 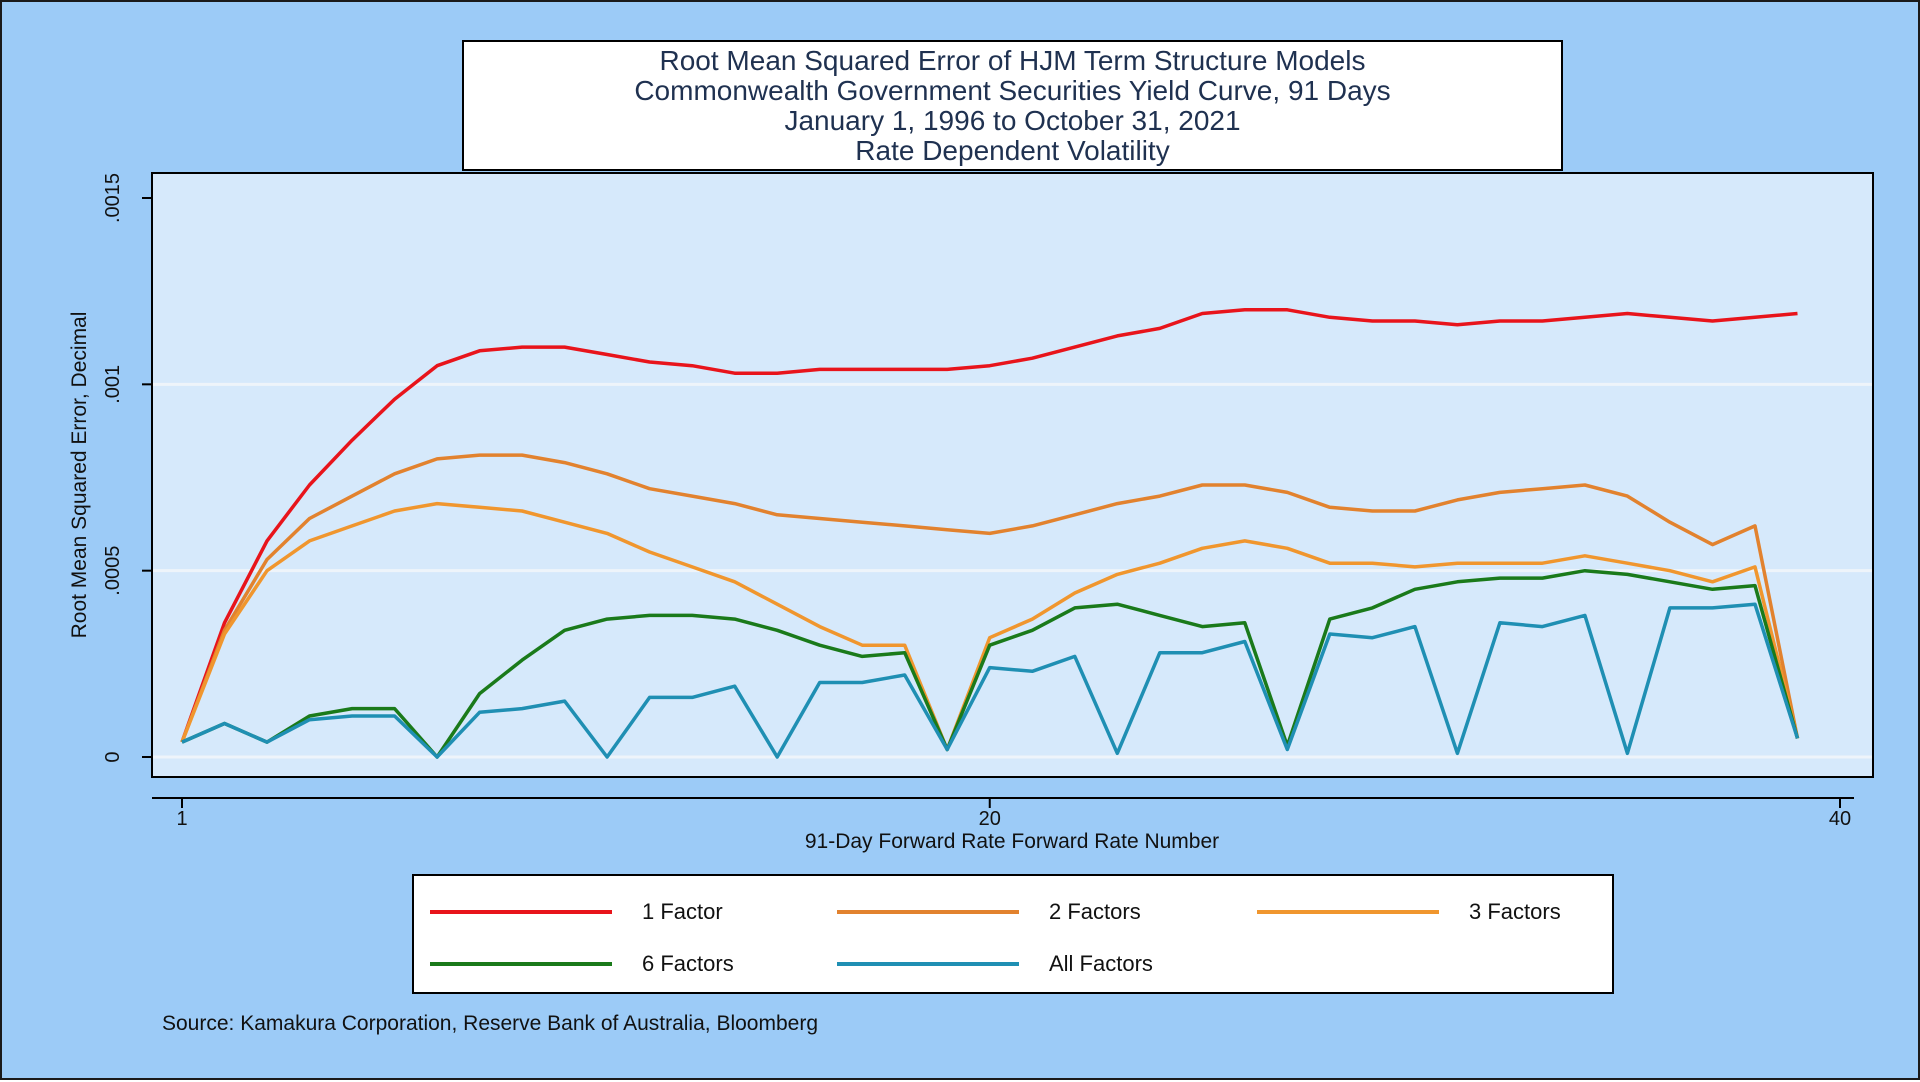 What do you see at coordinates (79, 475) in the screenshot?
I see `y-axis-title: Root Mean Squared Error, Decimal` at bounding box center [79, 475].